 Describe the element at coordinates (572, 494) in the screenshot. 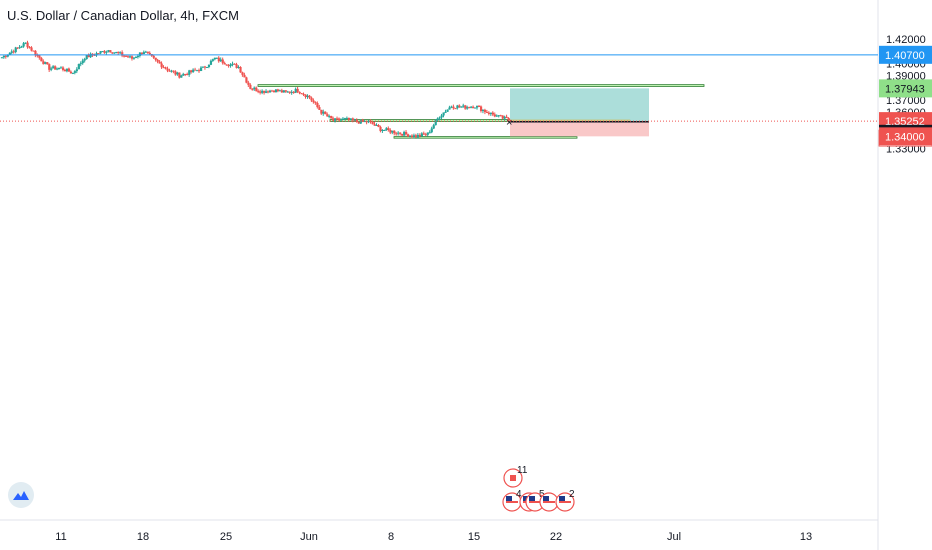

I see `event-count: 2` at that location.